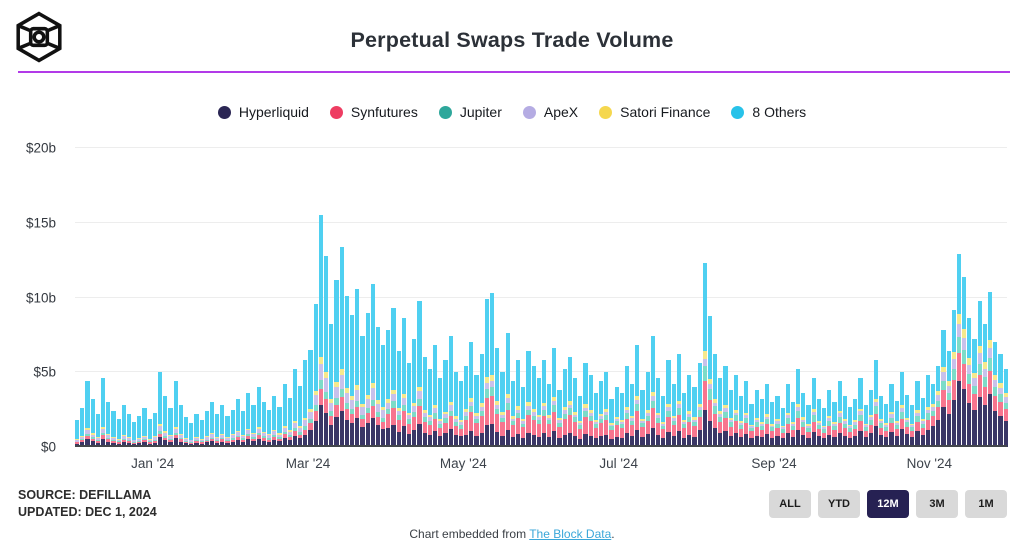  Describe the element at coordinates (888, 504) in the screenshot. I see `range-button-12m: 12M` at that location.